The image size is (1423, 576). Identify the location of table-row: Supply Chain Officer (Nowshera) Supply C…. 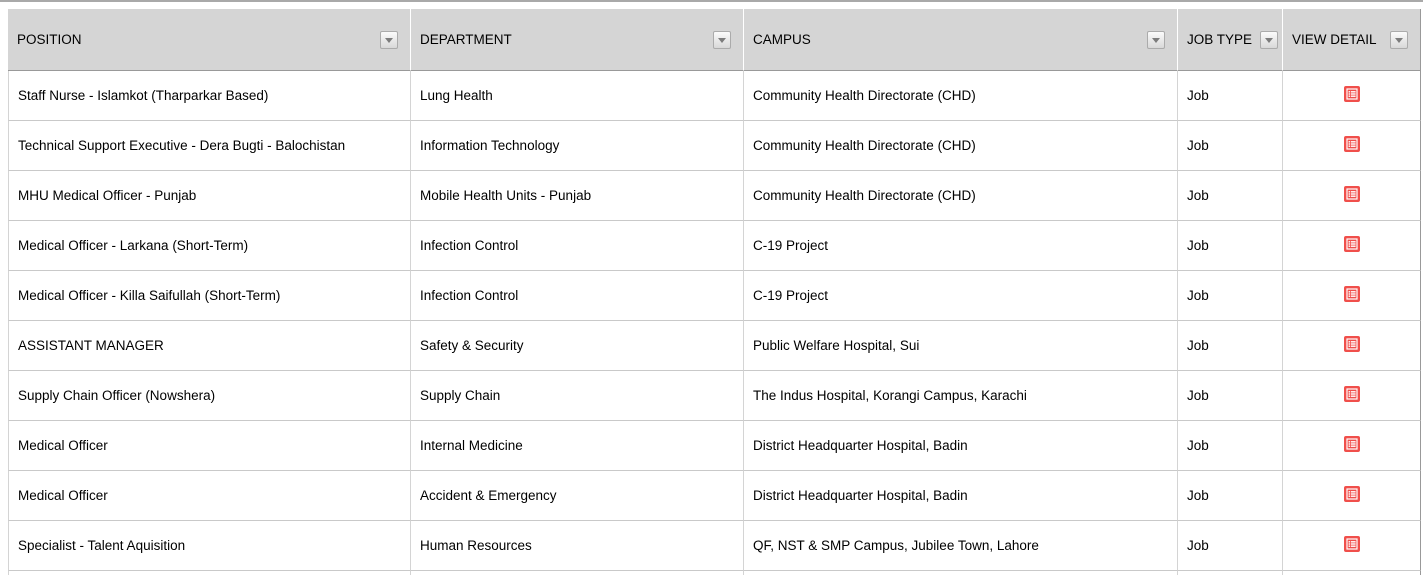
(714, 396).